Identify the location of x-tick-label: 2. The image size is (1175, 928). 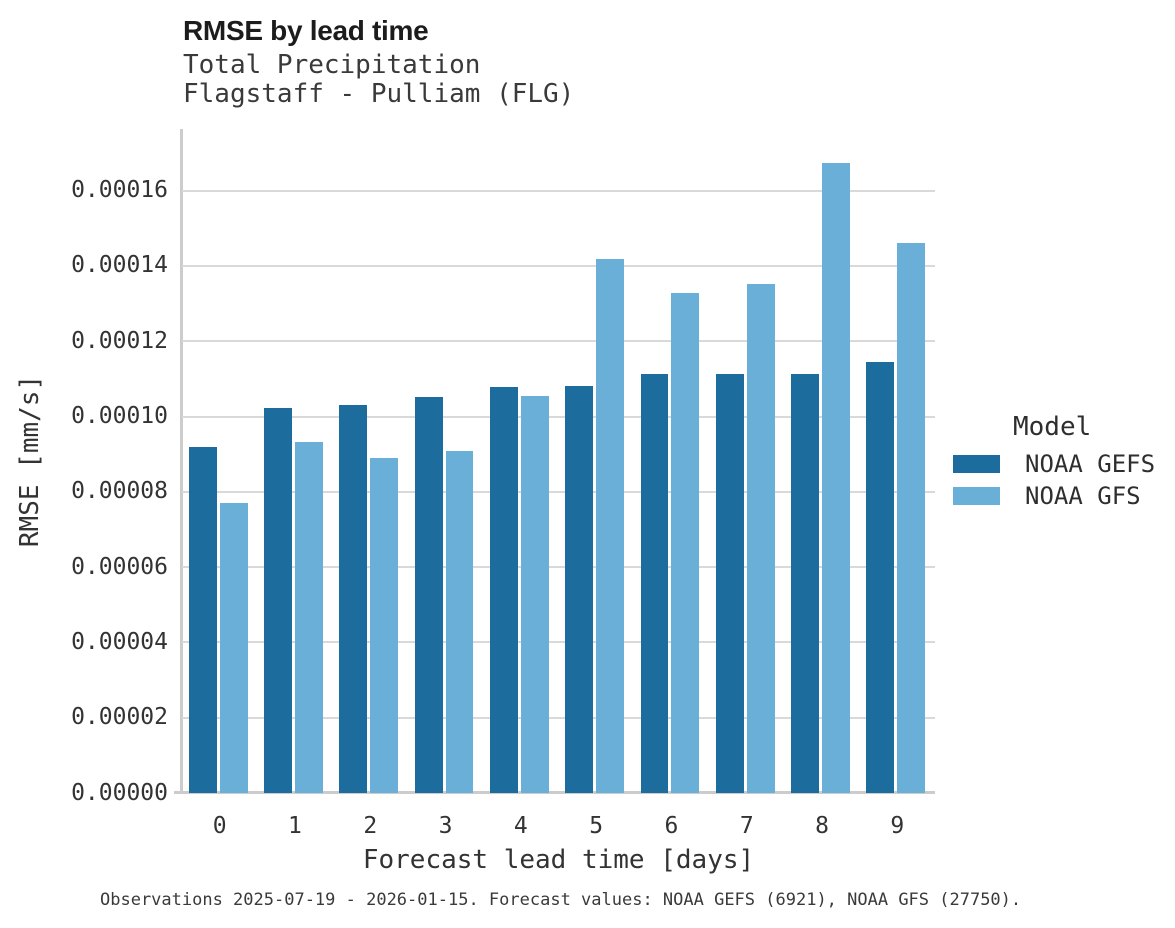
(370, 826).